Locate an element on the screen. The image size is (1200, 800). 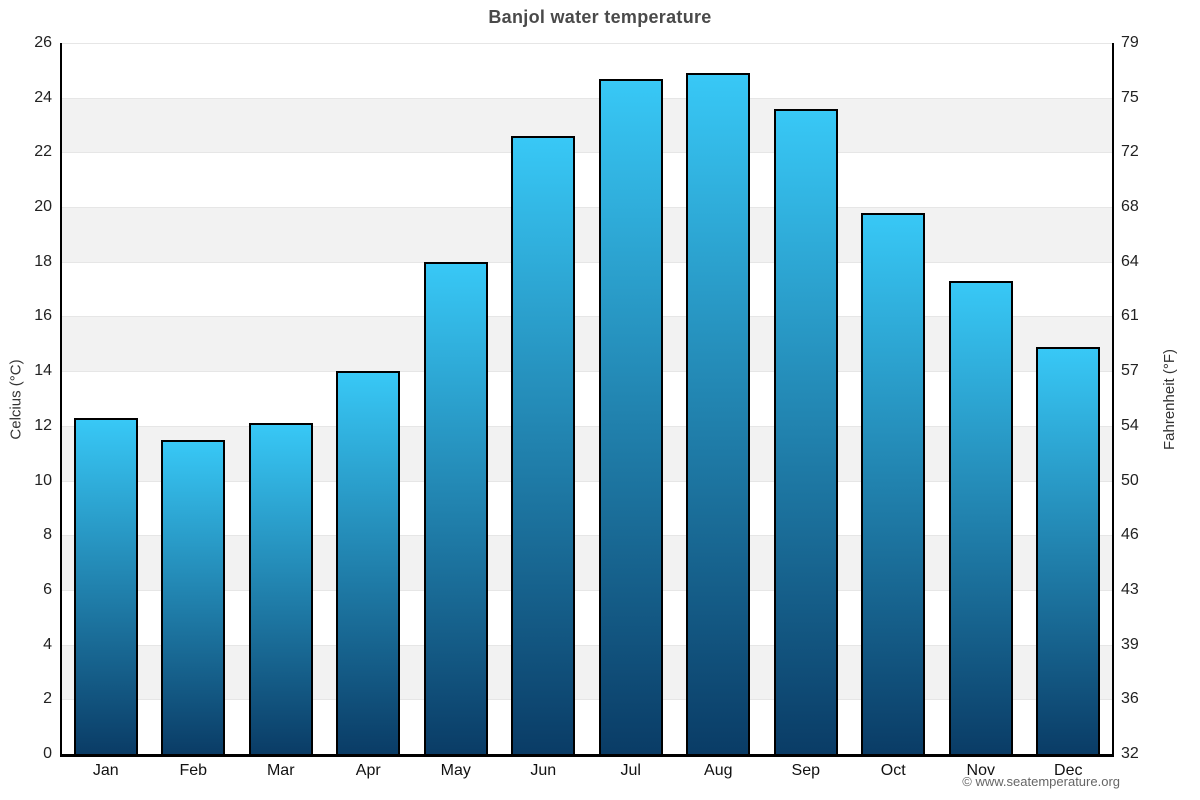
fahrenheit-tick-36: 36 is located at coordinates (1130, 699).